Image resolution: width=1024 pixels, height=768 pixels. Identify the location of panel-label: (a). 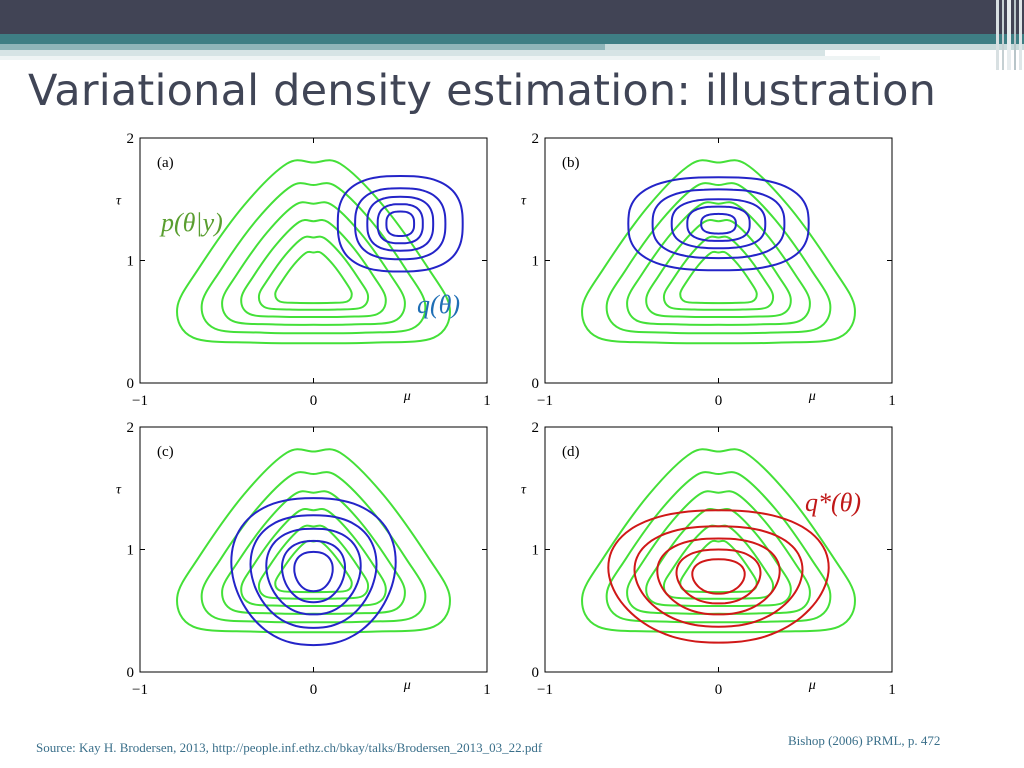
(165, 163).